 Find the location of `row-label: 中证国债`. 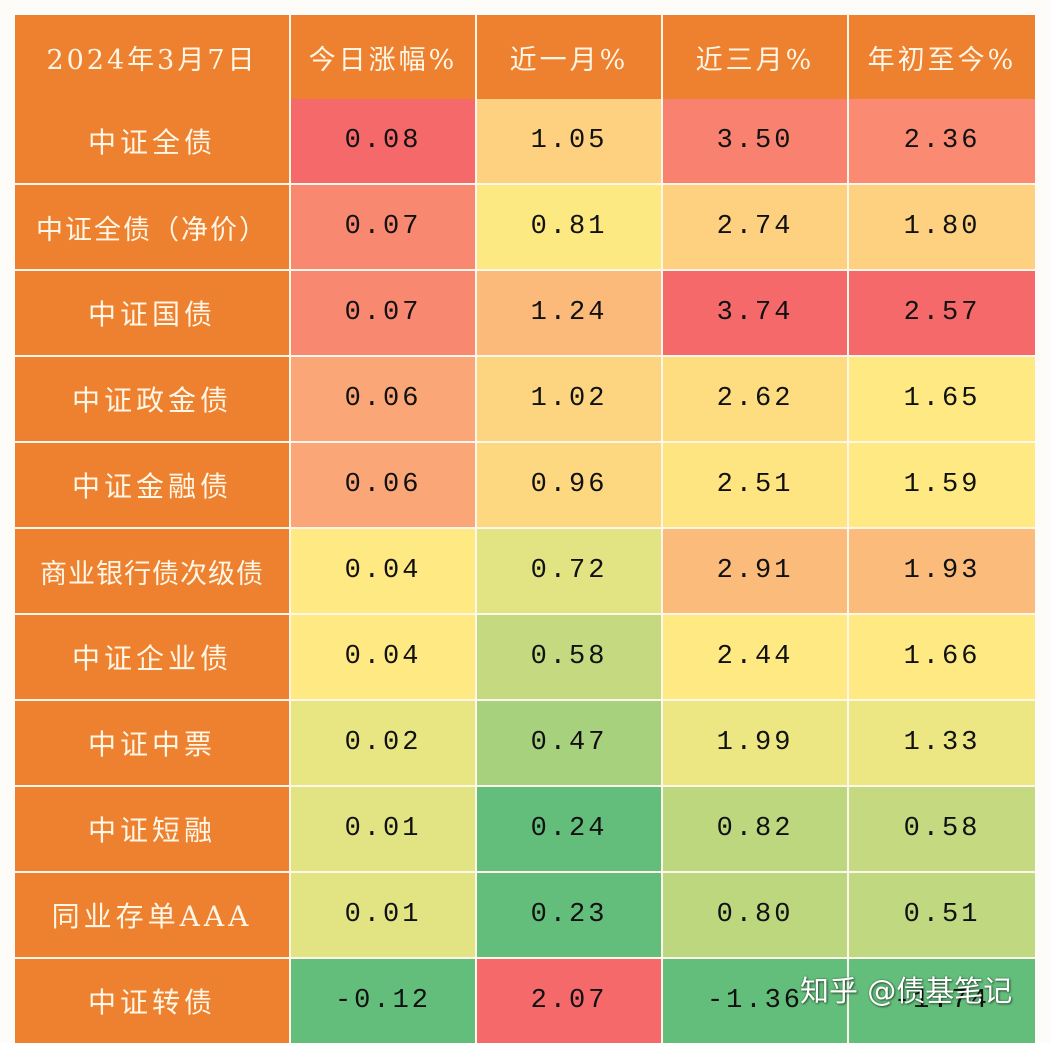

row-label: 中证国债 is located at coordinates (153, 313).